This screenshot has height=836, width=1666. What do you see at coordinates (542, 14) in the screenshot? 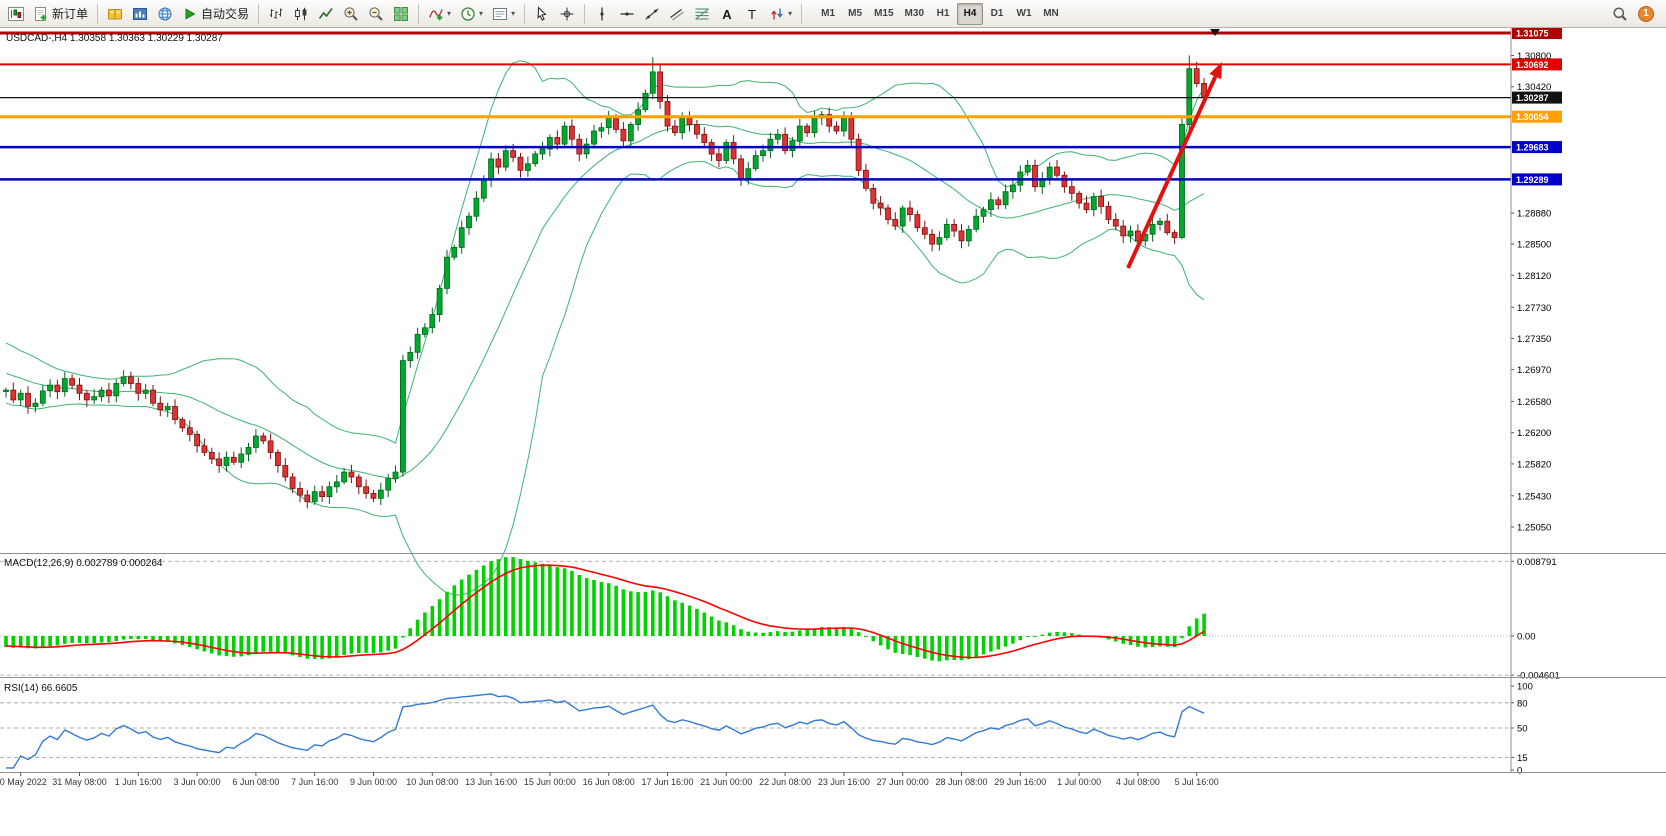
I see `cursor-button` at bounding box center [542, 14].